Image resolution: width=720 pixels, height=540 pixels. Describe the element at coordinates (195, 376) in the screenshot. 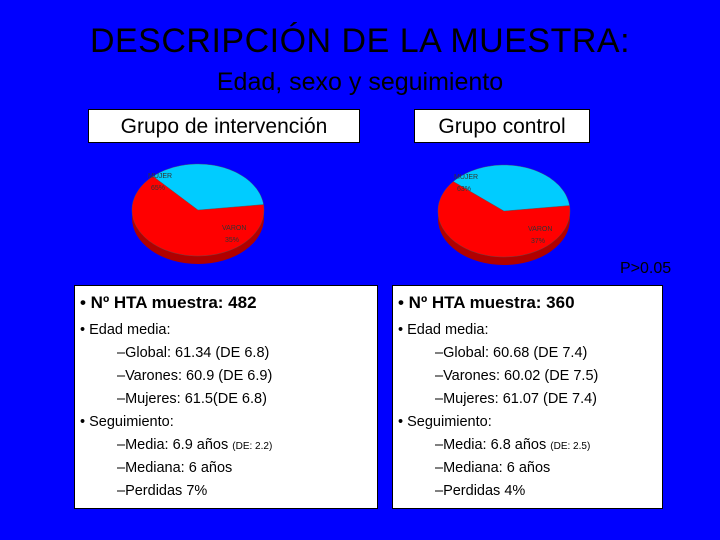

I see `age-men: –Varones: 60.9 (DE 6.9)` at that location.